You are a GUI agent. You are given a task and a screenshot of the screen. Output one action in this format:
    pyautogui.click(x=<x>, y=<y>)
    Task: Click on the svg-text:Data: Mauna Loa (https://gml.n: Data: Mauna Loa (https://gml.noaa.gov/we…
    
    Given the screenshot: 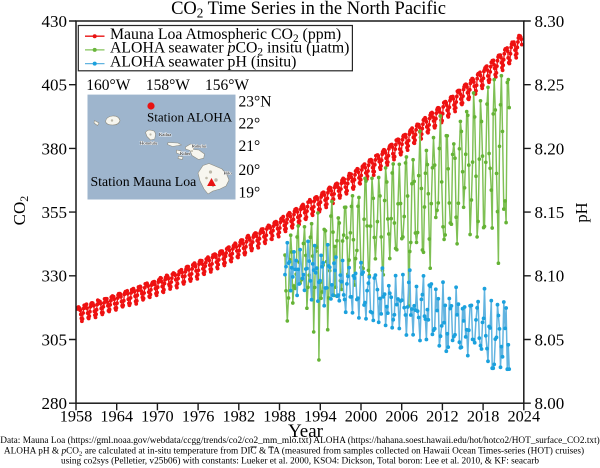 What is the action you would take?
    pyautogui.click(x=300, y=440)
    